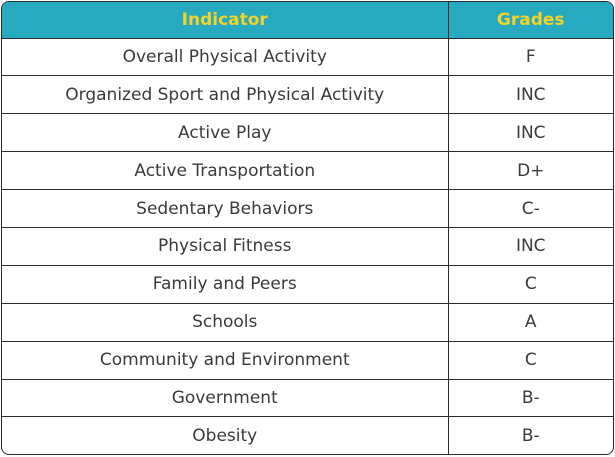 The width and height of the screenshot is (615, 457). I want to click on table-row: Overall Physical Activity F, so click(307, 57).